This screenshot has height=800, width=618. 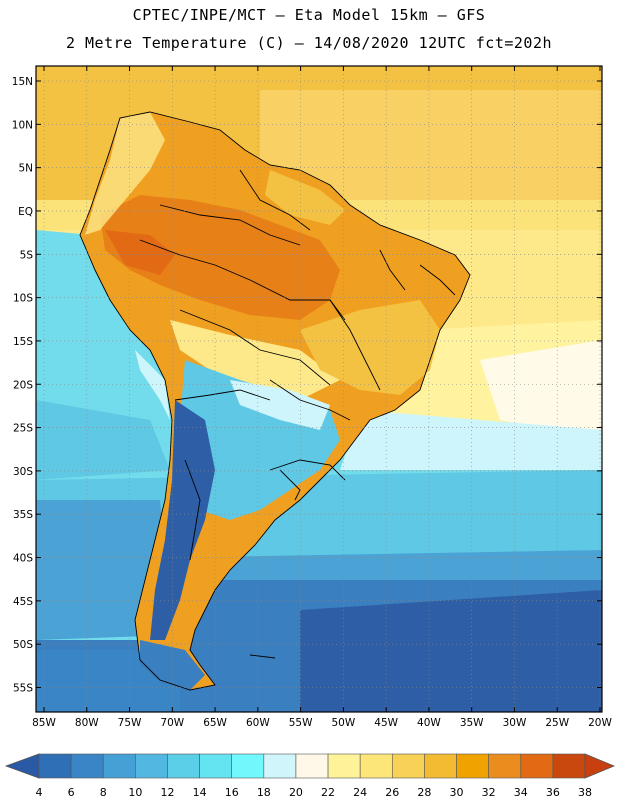 What do you see at coordinates (23, 342) in the screenshot?
I see `lat-label: 15S` at bounding box center [23, 342].